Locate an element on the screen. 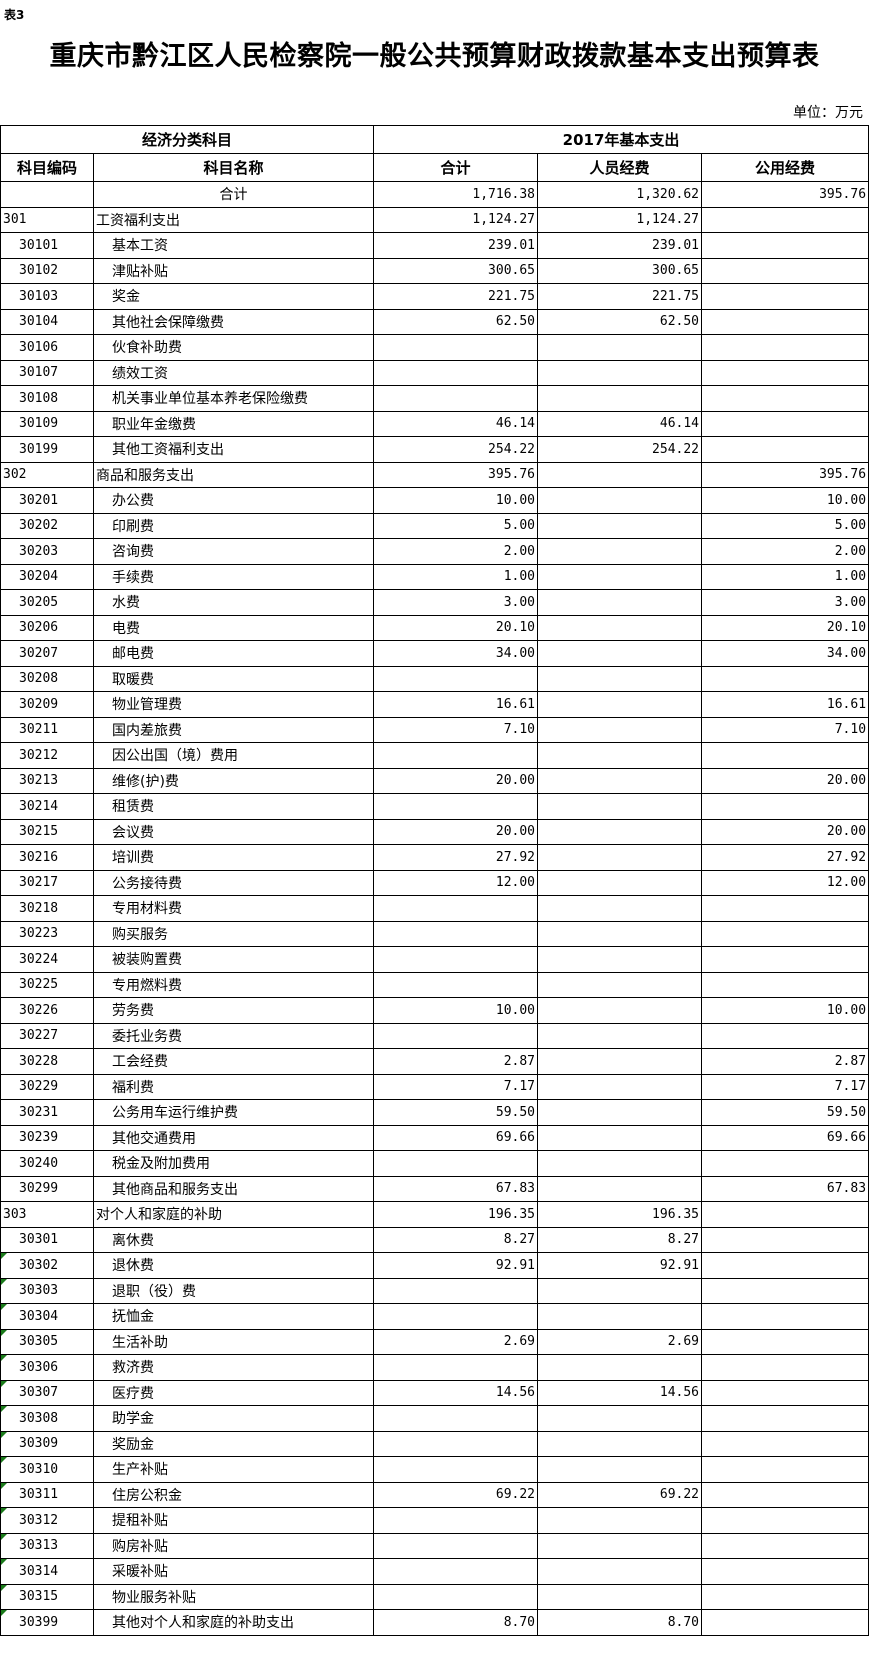 The height and width of the screenshot is (1665, 869). cell-code: 30209 is located at coordinates (47, 704).